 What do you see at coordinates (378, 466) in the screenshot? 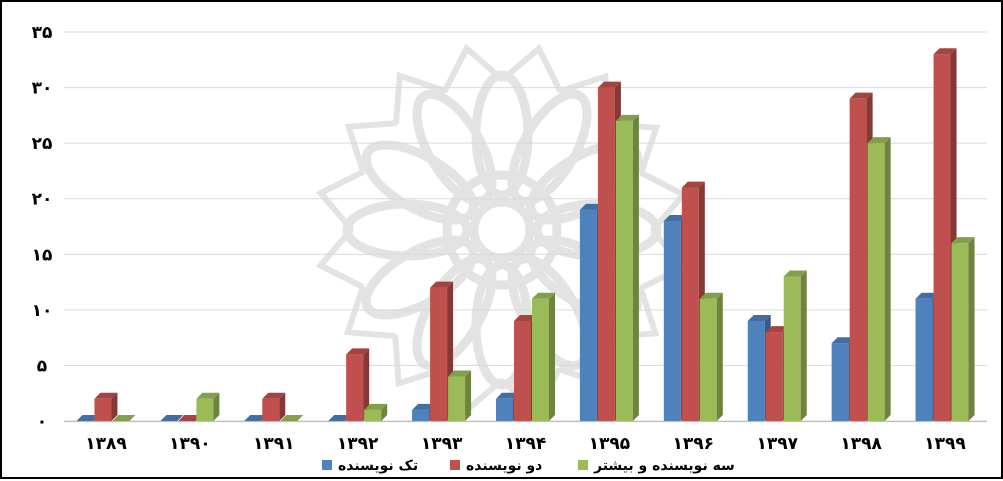
I see `legend-label: تک نویسنده` at bounding box center [378, 466].